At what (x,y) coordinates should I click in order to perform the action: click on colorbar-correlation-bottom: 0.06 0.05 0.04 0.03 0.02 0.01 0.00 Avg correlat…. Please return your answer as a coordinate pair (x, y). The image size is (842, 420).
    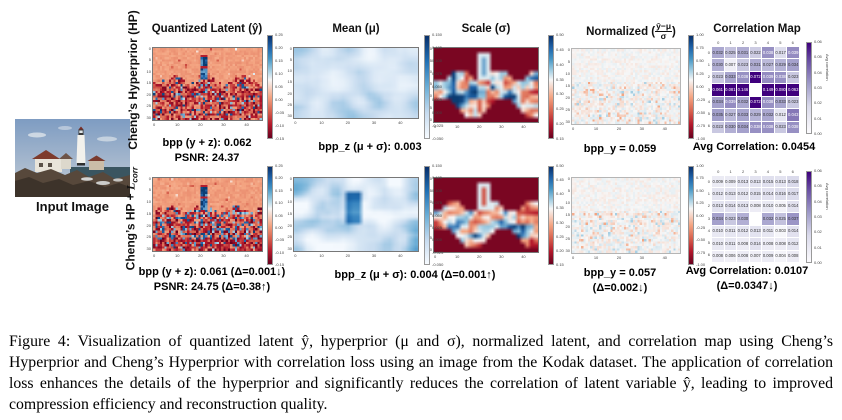
    Looking at the image, I should click on (818, 217).